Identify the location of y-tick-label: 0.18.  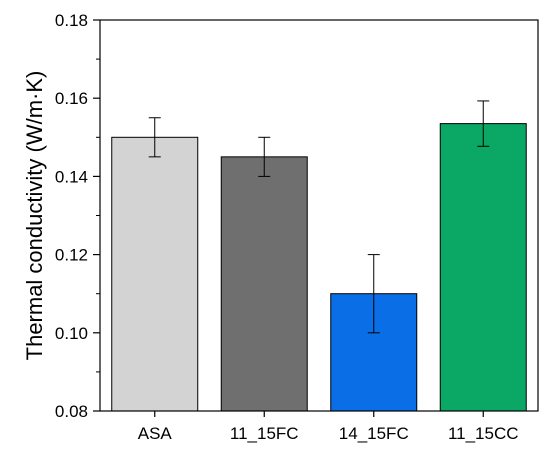
(71, 20).